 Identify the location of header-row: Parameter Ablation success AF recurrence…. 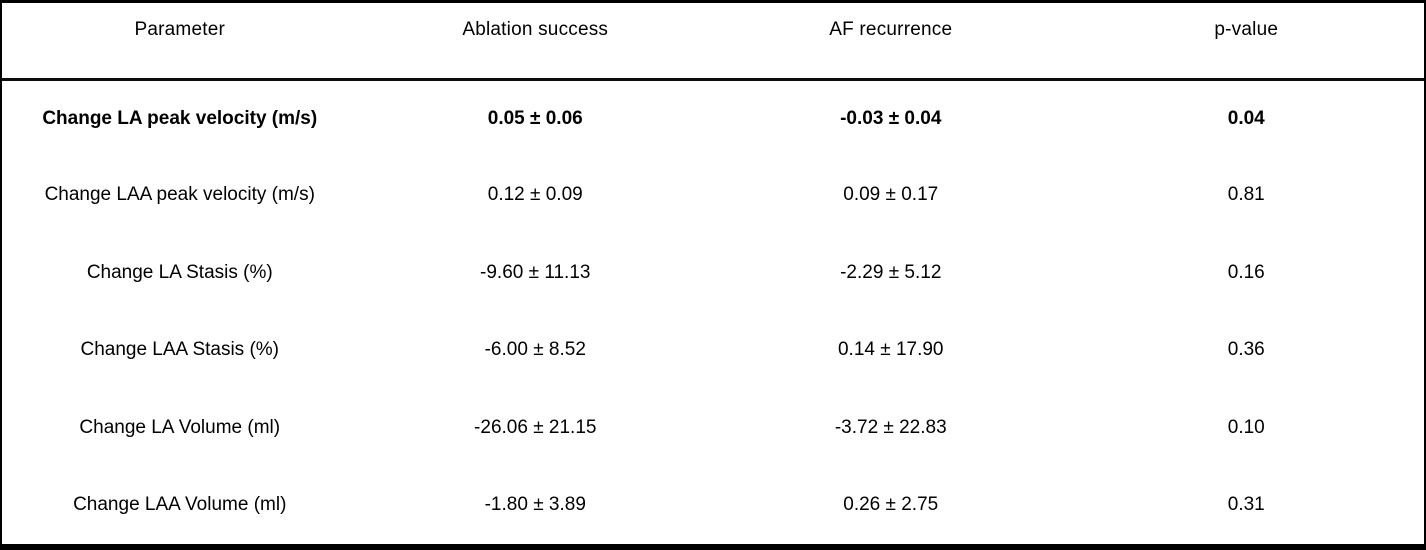
(713, 42).